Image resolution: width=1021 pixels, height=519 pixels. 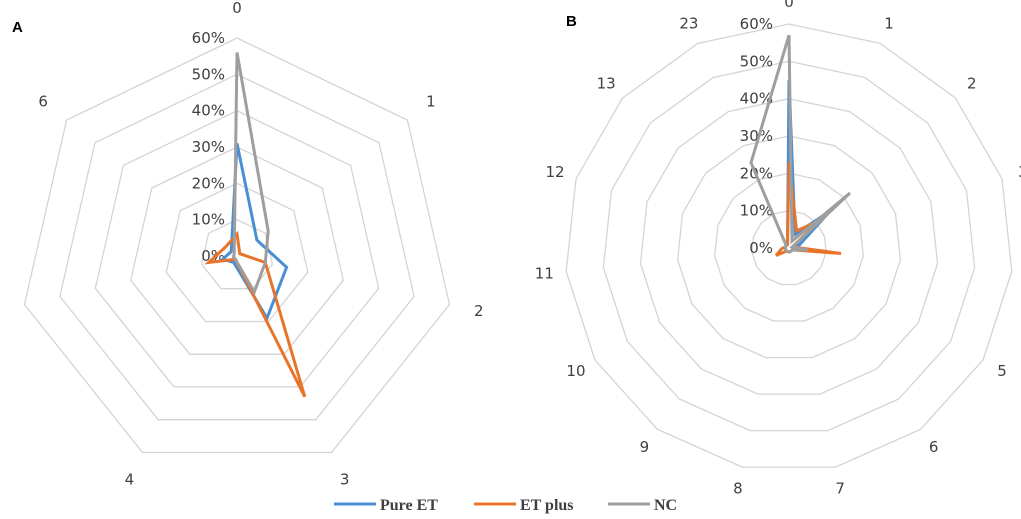 What do you see at coordinates (544, 274) in the screenshot?
I see `category-label: 11` at bounding box center [544, 274].